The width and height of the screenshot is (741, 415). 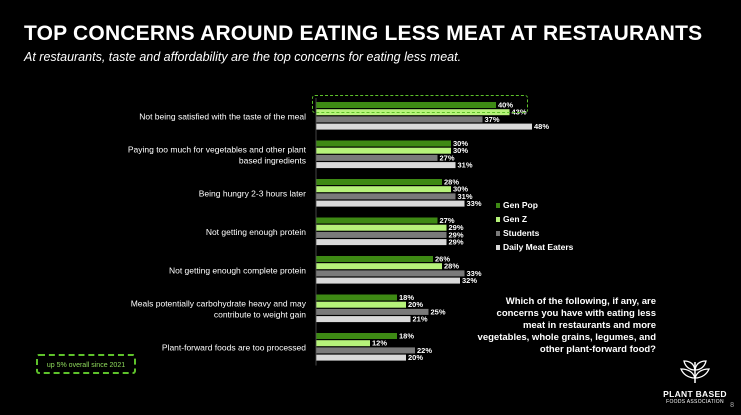 What do you see at coordinates (534, 219) in the screenshot?
I see `legend-item-gen-z: Gen Z` at bounding box center [534, 219].